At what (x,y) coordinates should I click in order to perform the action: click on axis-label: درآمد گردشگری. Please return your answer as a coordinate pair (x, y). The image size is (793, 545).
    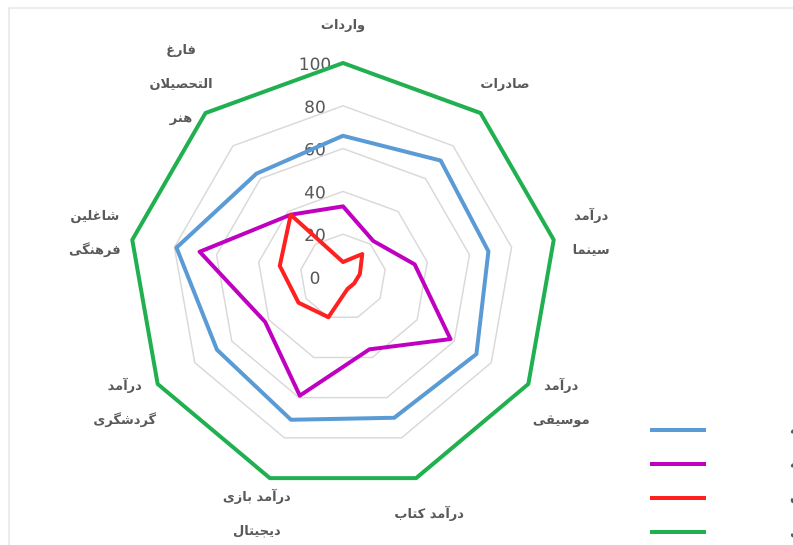
    Looking at the image, I should click on (124, 402).